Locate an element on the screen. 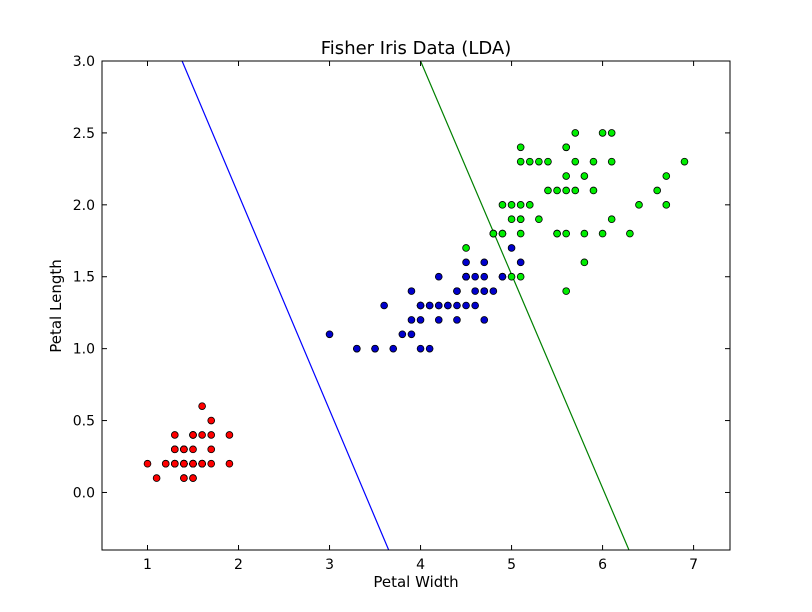  chart-title: Fisher Iris Data (LDA) is located at coordinates (416, 48).